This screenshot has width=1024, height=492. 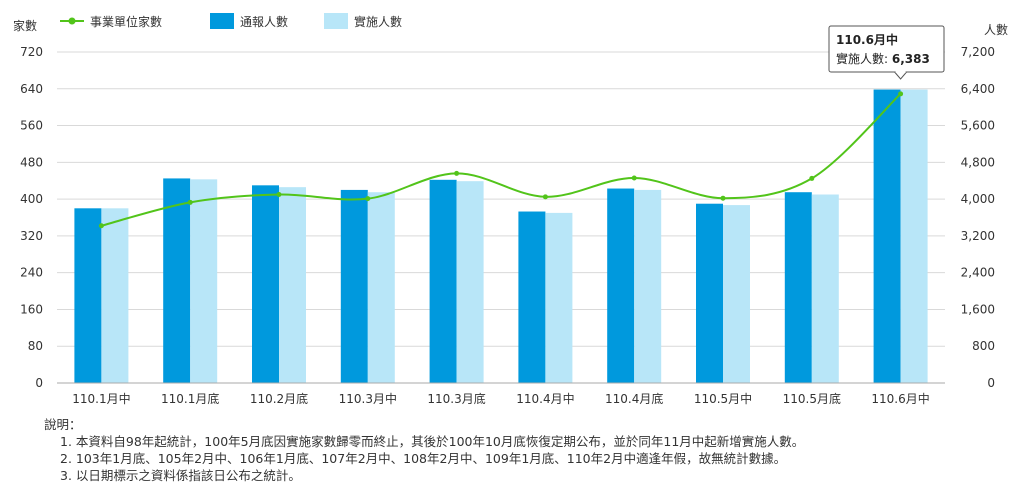 What do you see at coordinates (31, 89) in the screenshot?
I see `left-tick-label: 640` at bounding box center [31, 89].